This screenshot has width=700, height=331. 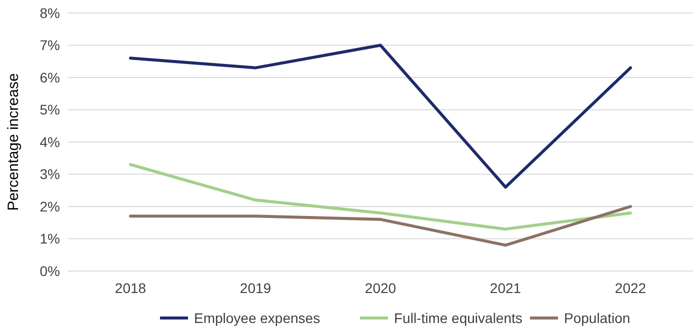 What do you see at coordinates (506, 288) in the screenshot?
I see `x-tick-label: 2021` at bounding box center [506, 288].